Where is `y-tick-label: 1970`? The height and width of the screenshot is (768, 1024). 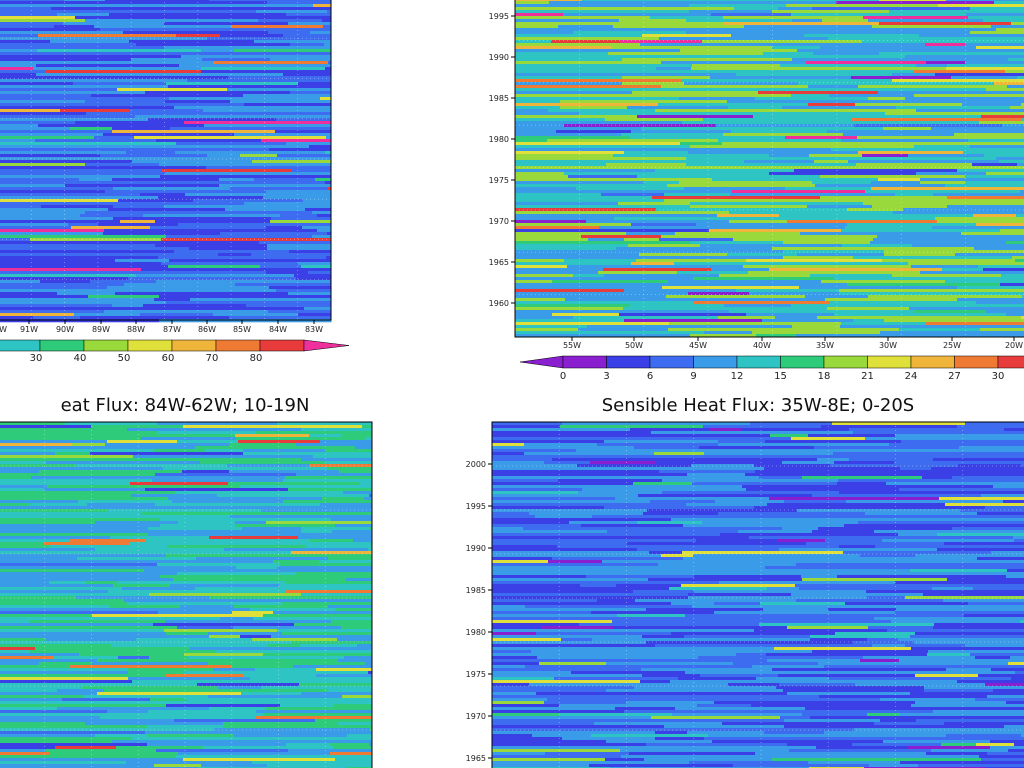
y-tick-label: 1970 is located at coordinates (476, 716).